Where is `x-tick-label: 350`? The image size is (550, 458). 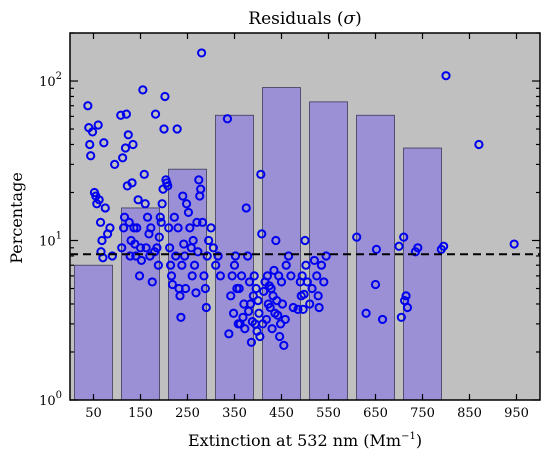
x-tick-label: 350 is located at coordinates (234, 413).